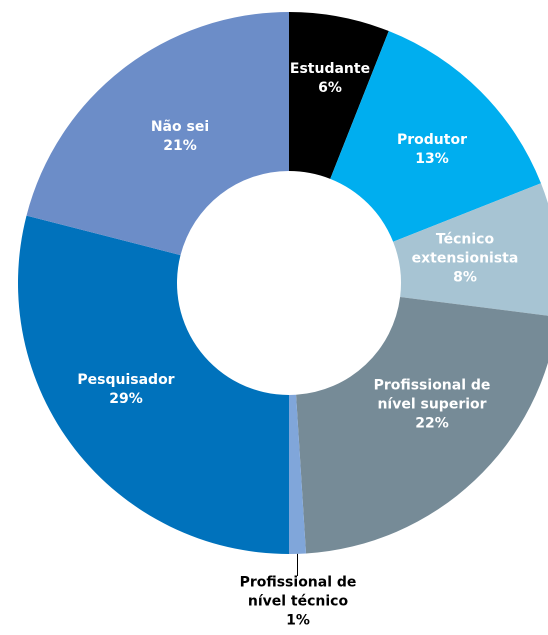 The height and width of the screenshot is (635, 548). What do you see at coordinates (330, 69) in the screenshot?
I see `category-label: Estudante` at bounding box center [330, 69].